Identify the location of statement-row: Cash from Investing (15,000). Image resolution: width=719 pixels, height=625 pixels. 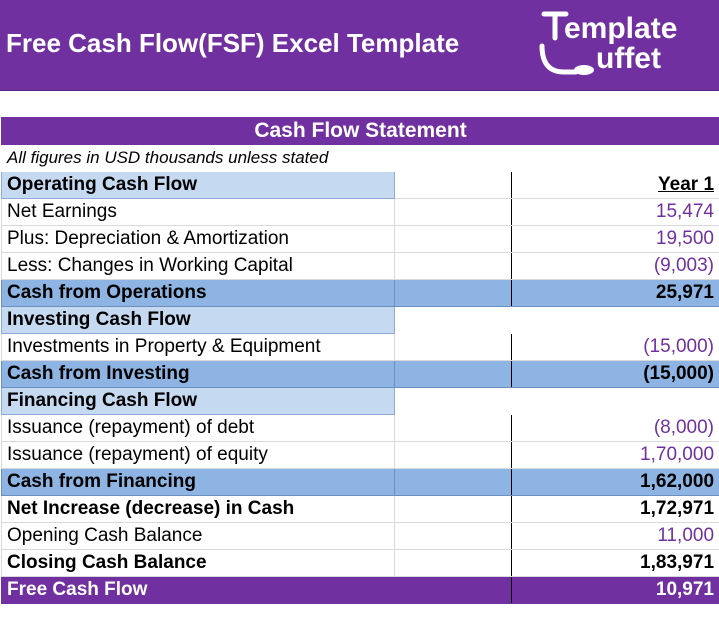
(360, 374).